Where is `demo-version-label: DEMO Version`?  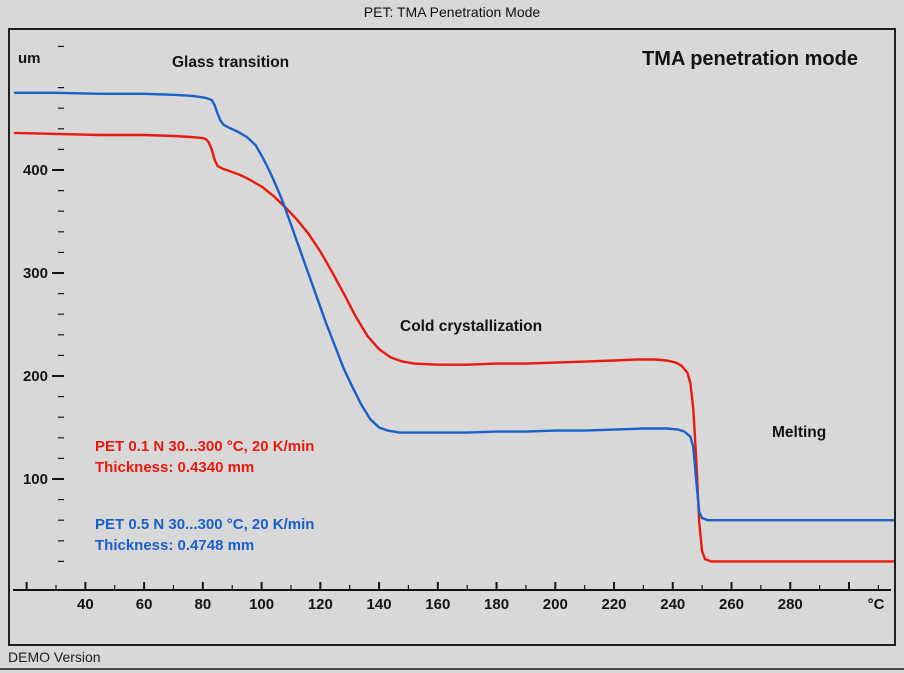 demo-version-label: DEMO Version is located at coordinates (54, 657).